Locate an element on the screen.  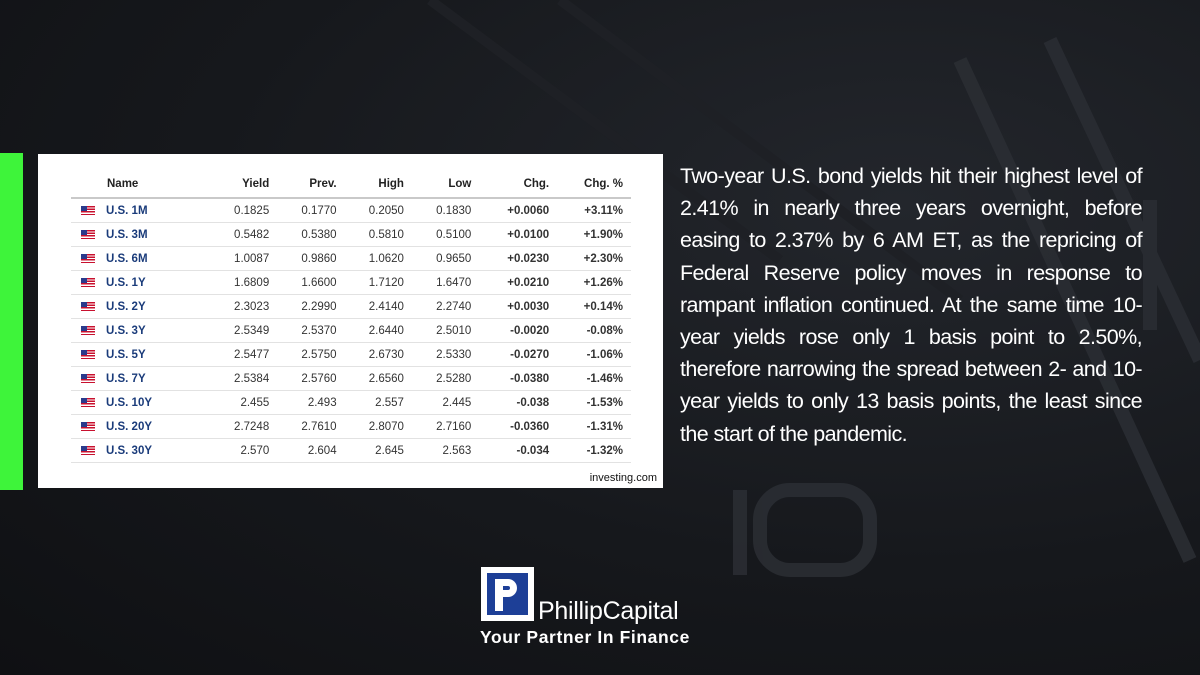
chg-cell: +0.0030 is located at coordinates (518, 306).